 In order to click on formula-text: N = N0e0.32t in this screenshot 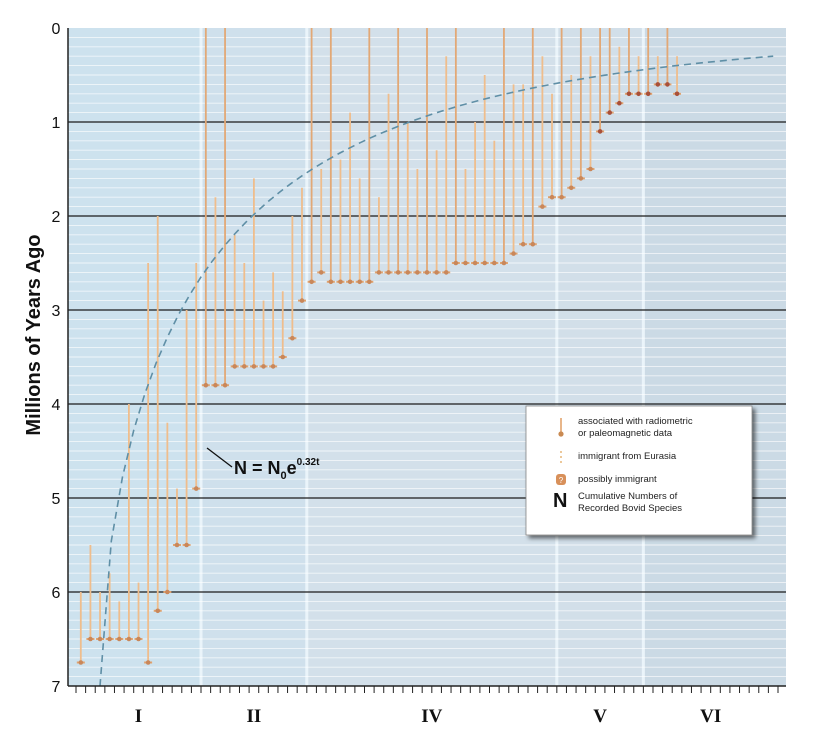, I will do `click(277, 469)`.